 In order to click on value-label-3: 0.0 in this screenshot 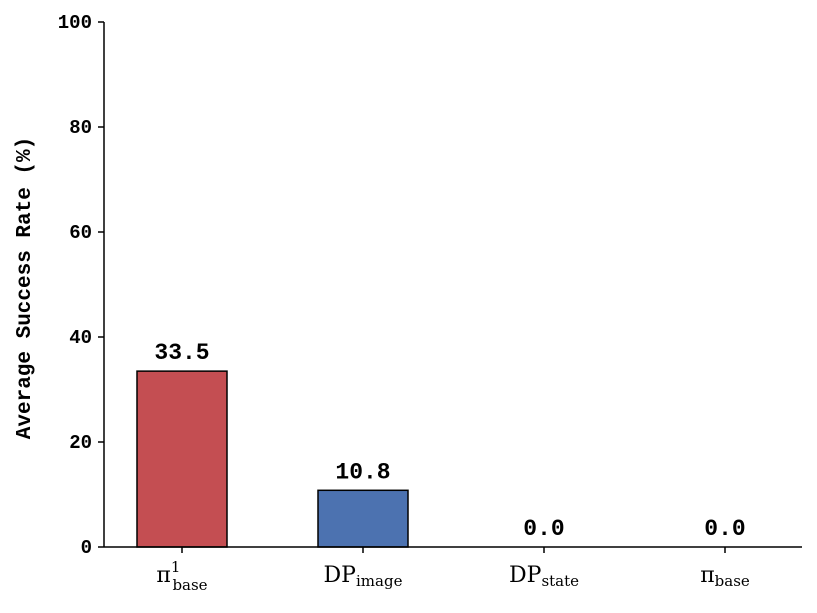, I will do `click(724, 529)`.